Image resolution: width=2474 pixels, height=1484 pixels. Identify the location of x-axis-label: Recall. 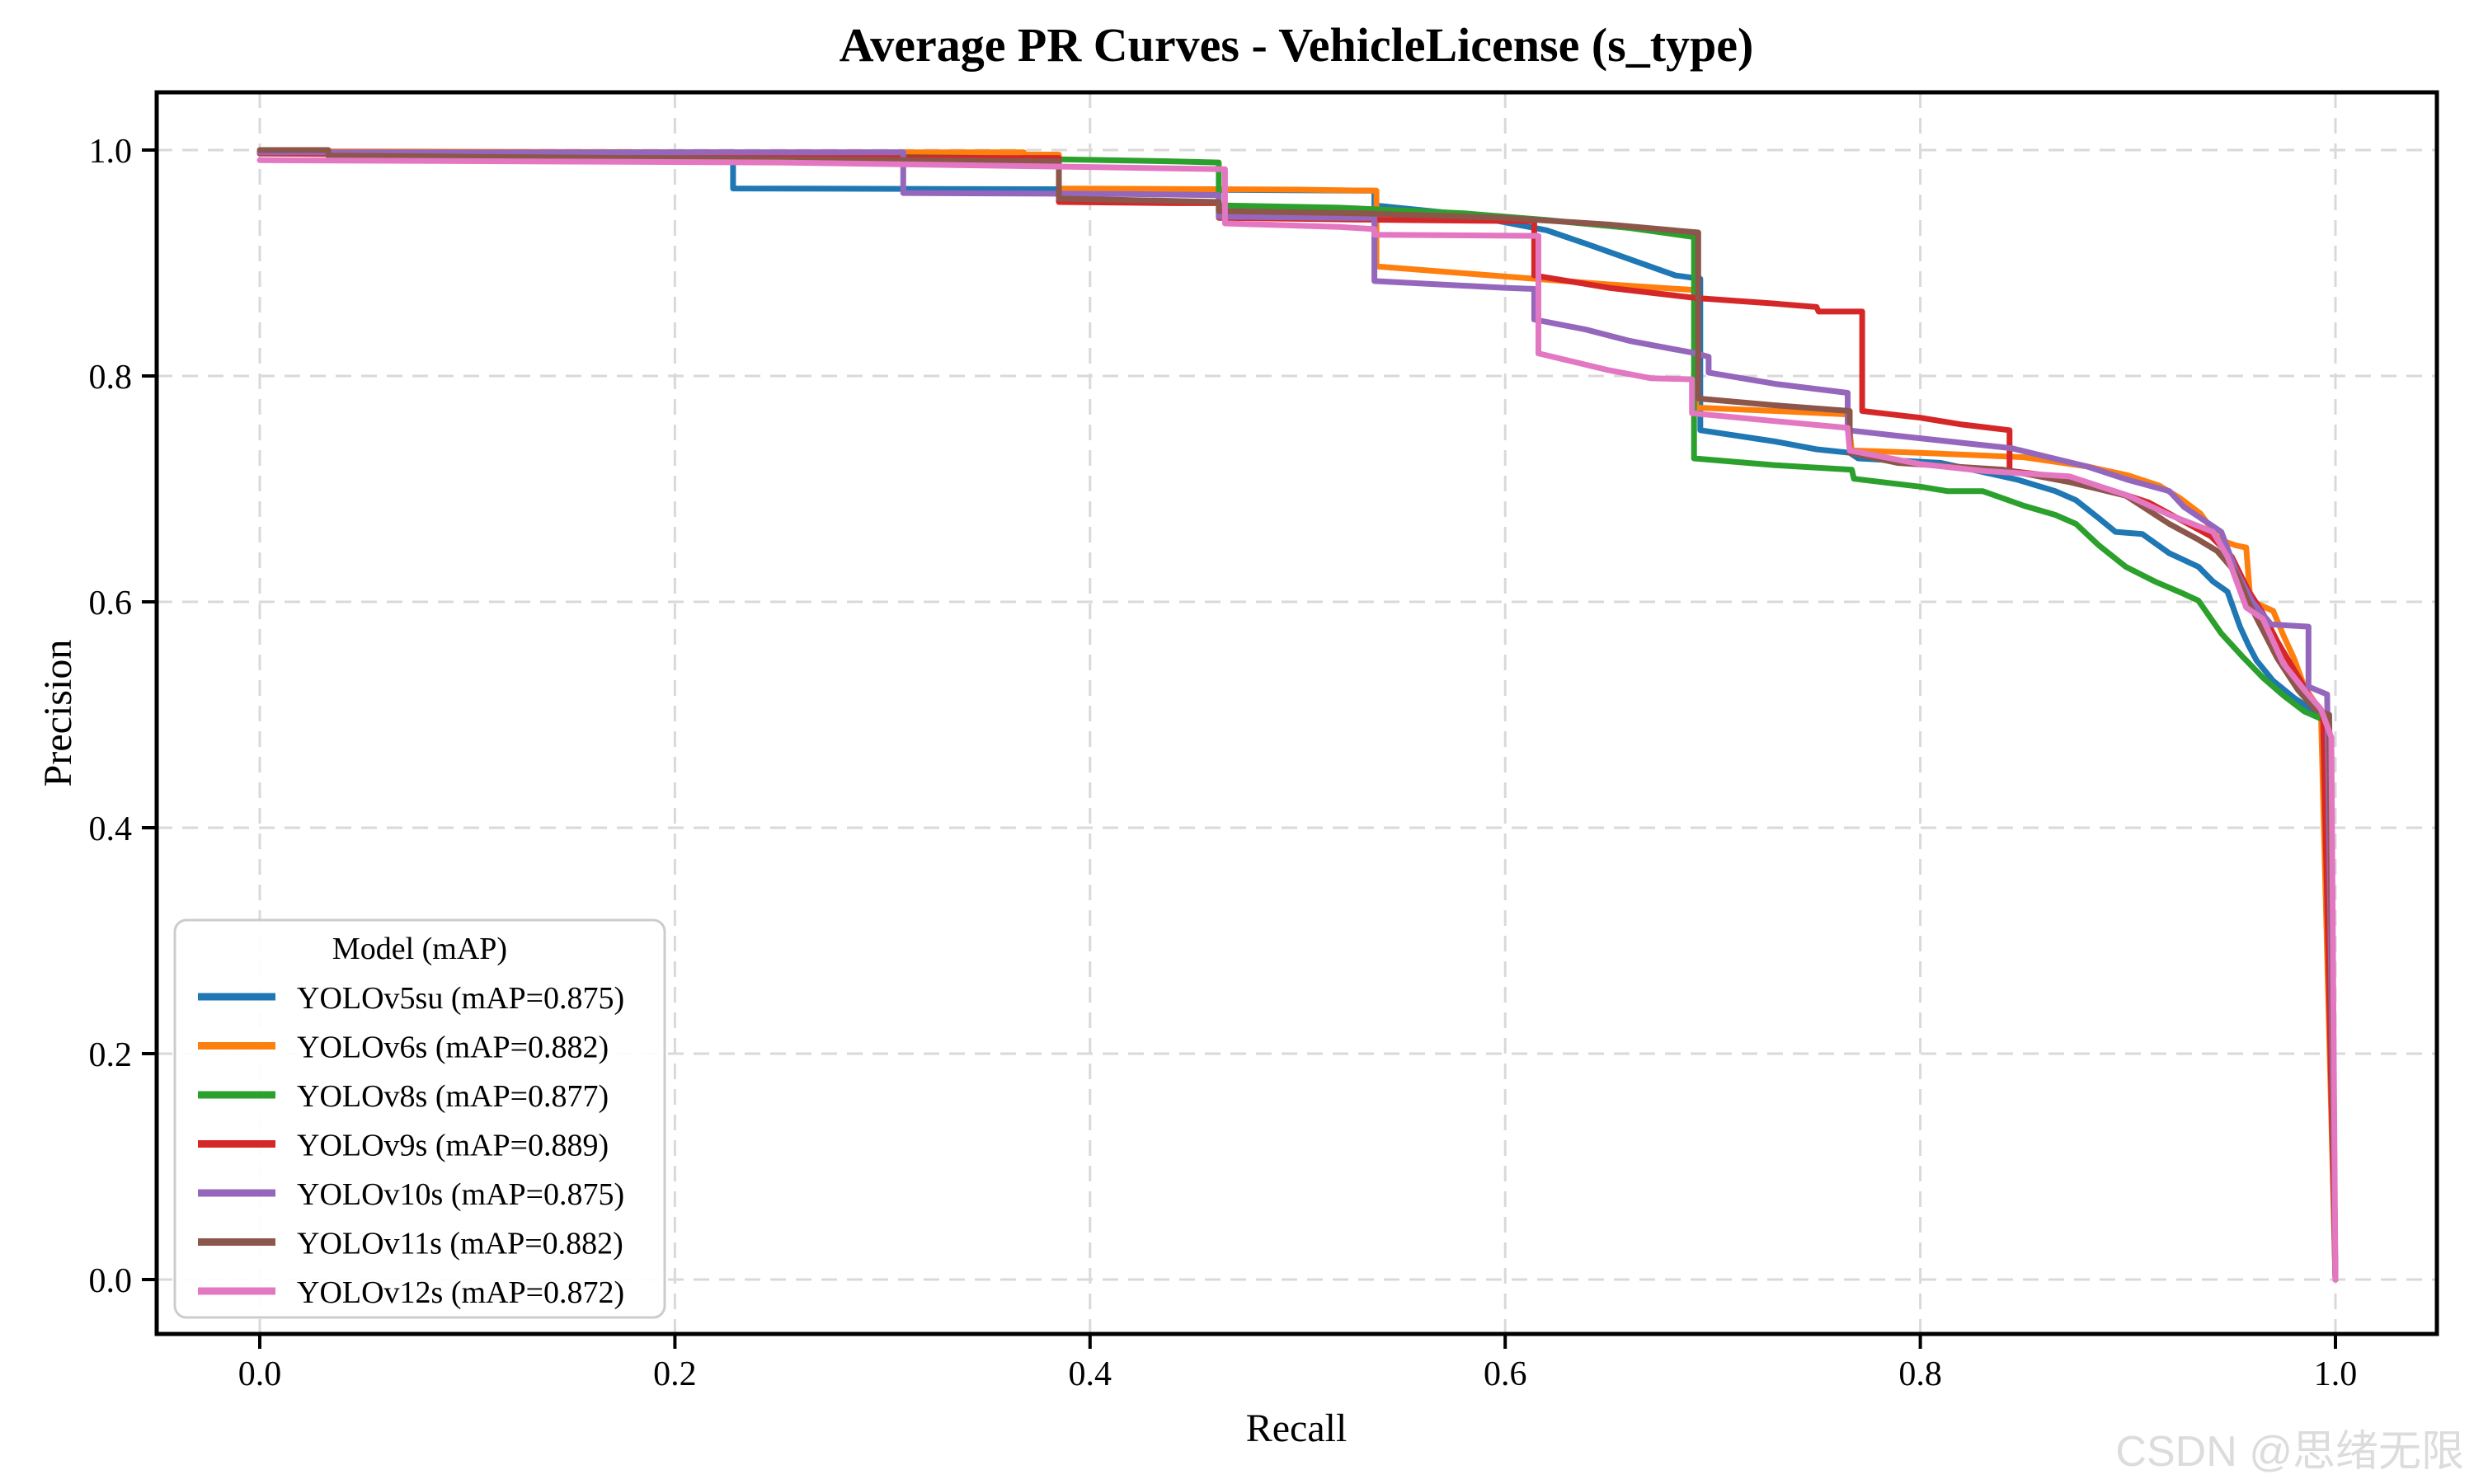
(1297, 1428).